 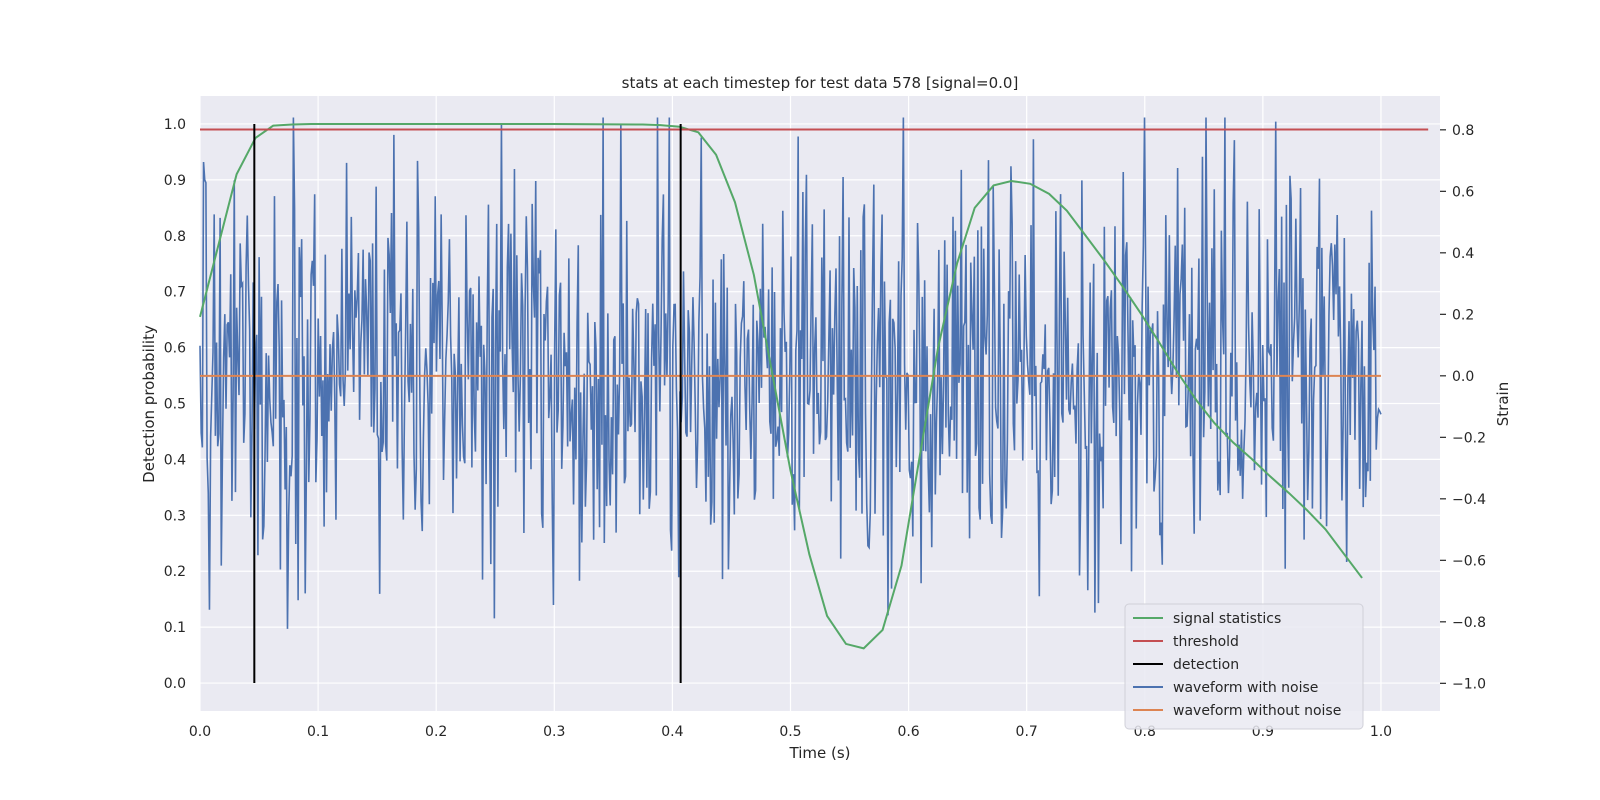 What do you see at coordinates (175, 237) in the screenshot?
I see `y-tick-label: 0.8` at bounding box center [175, 237].